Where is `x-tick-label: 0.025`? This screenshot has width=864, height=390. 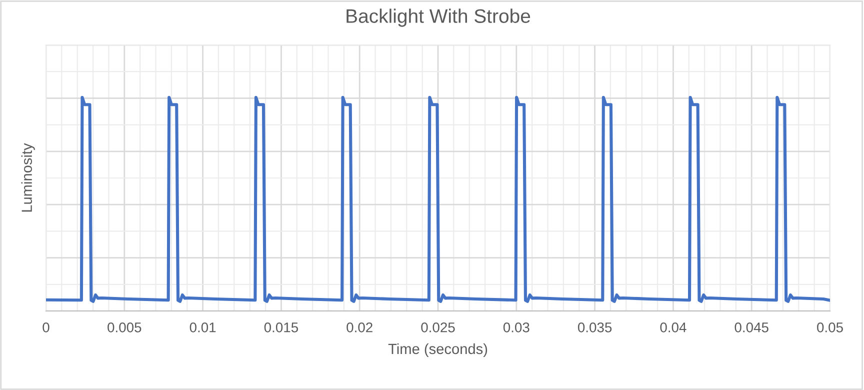
x-tick-label: 0.025 is located at coordinates (438, 327).